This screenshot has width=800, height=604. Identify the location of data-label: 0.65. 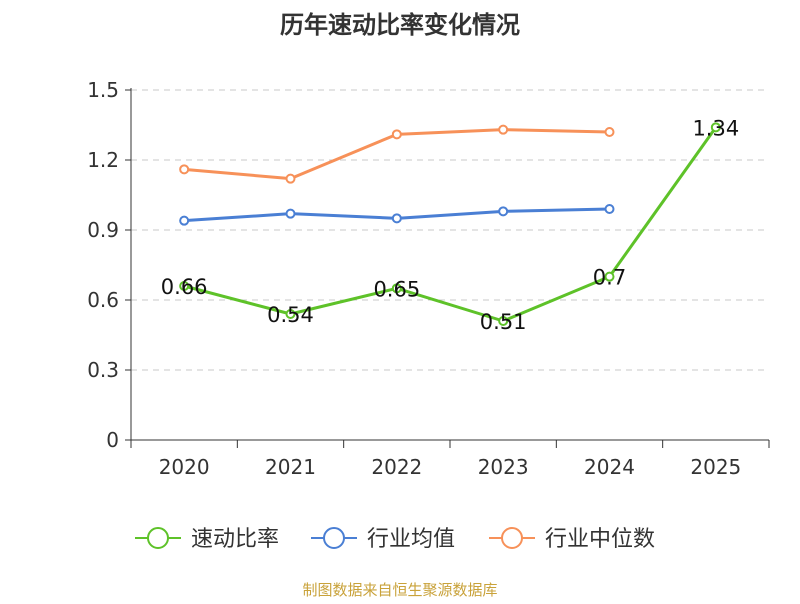
(396, 289).